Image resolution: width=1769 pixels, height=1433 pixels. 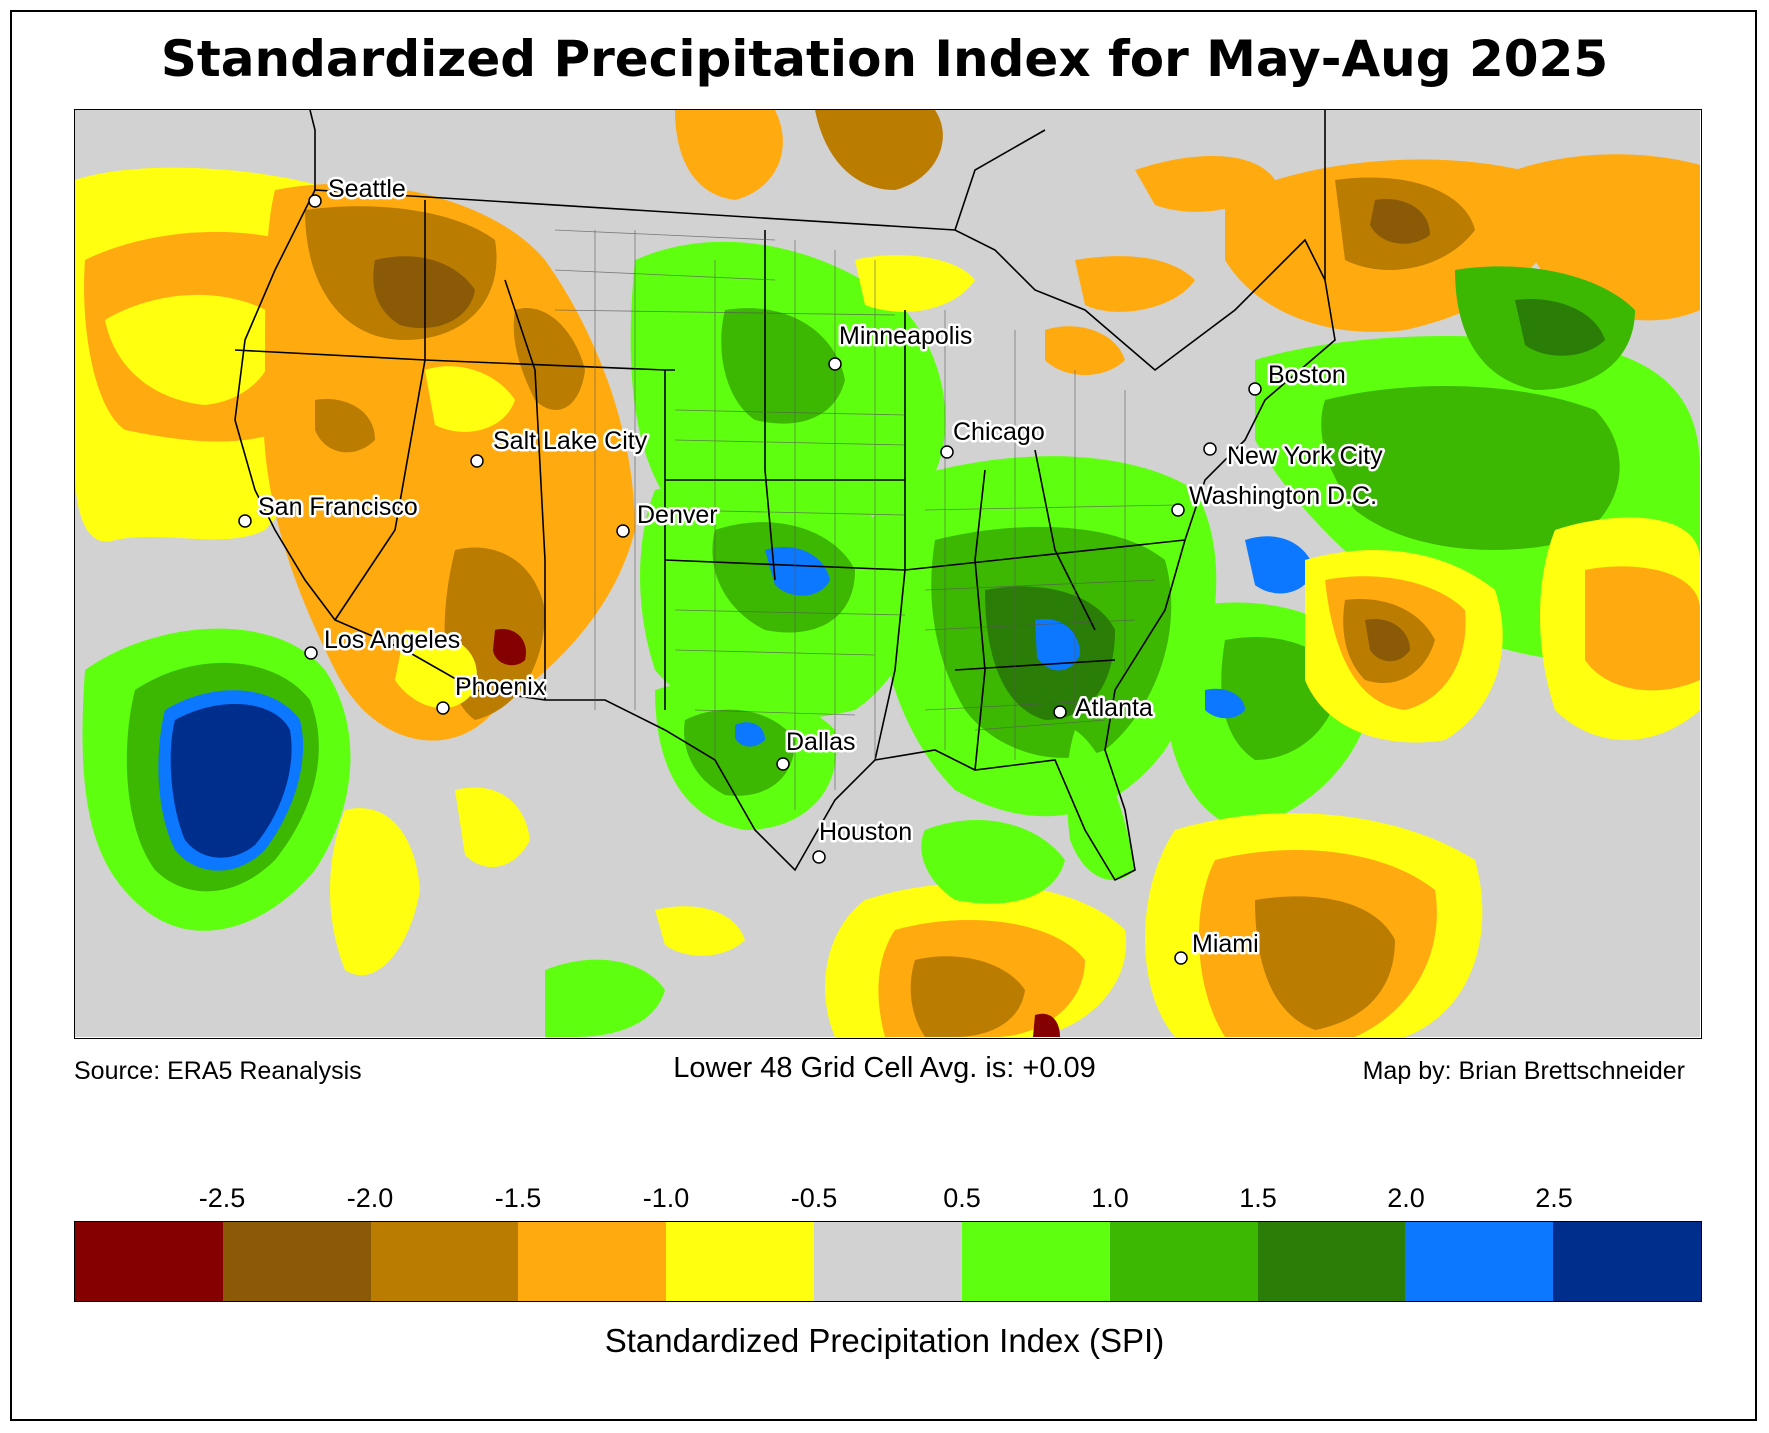 I want to click on svg-text: Dallas, so click(x=820, y=742).